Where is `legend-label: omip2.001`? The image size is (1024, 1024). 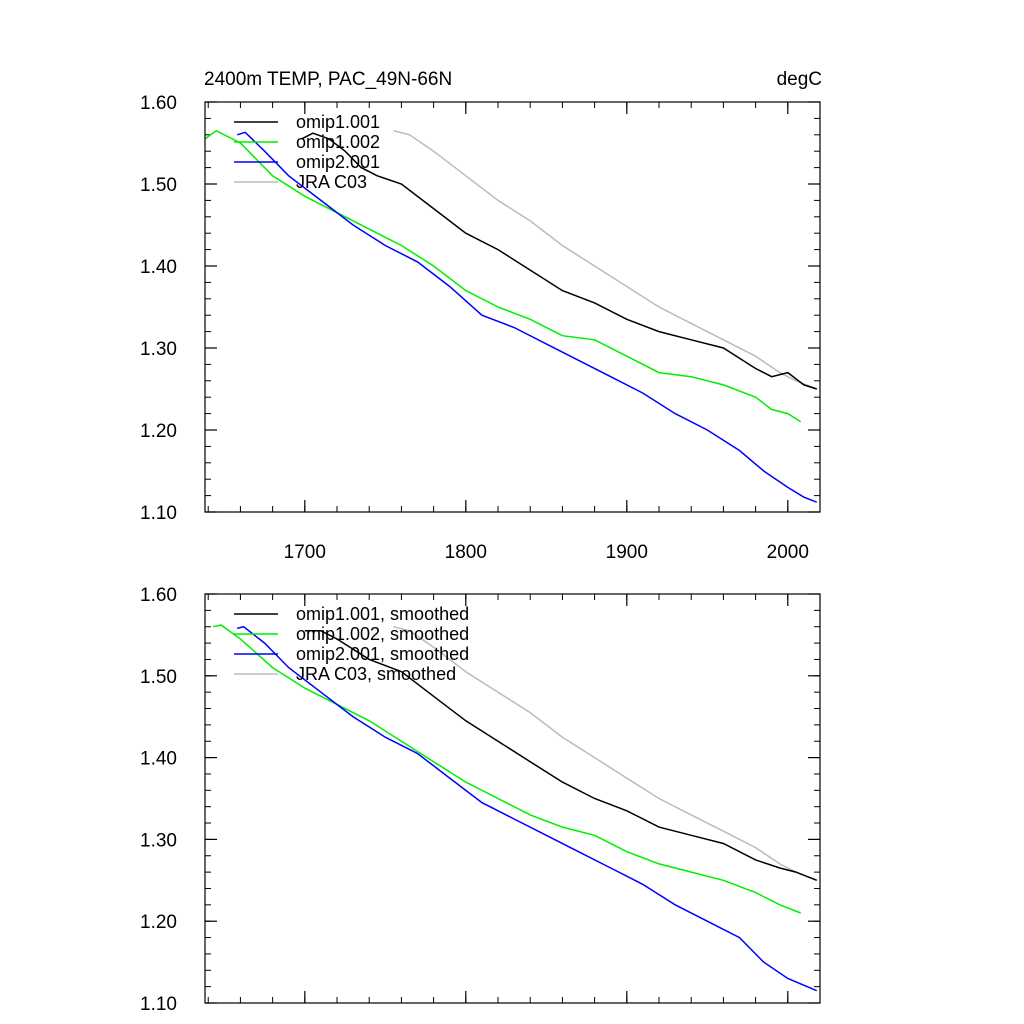 legend-label: omip2.001 is located at coordinates (338, 162).